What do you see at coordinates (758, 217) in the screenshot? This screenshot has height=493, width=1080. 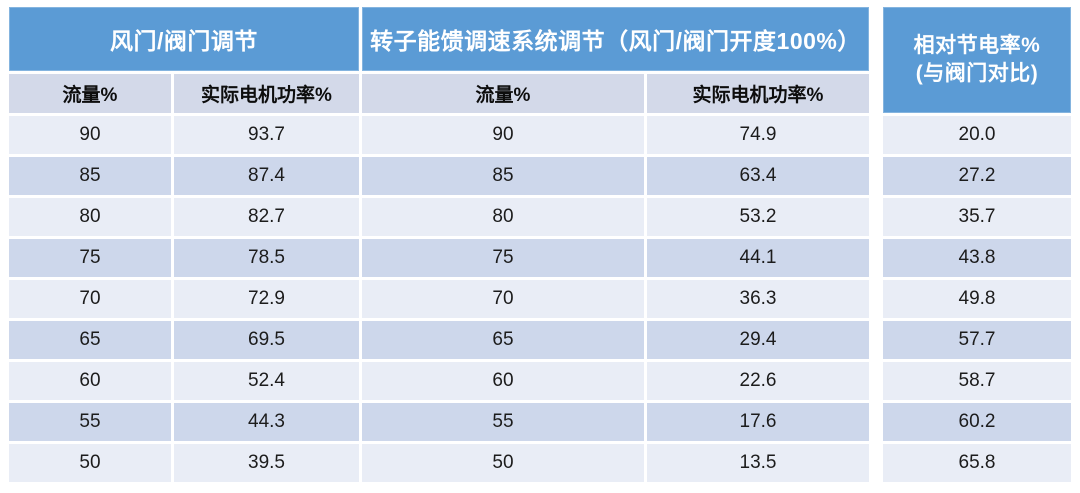 I see `table-cell: 53.2` at bounding box center [758, 217].